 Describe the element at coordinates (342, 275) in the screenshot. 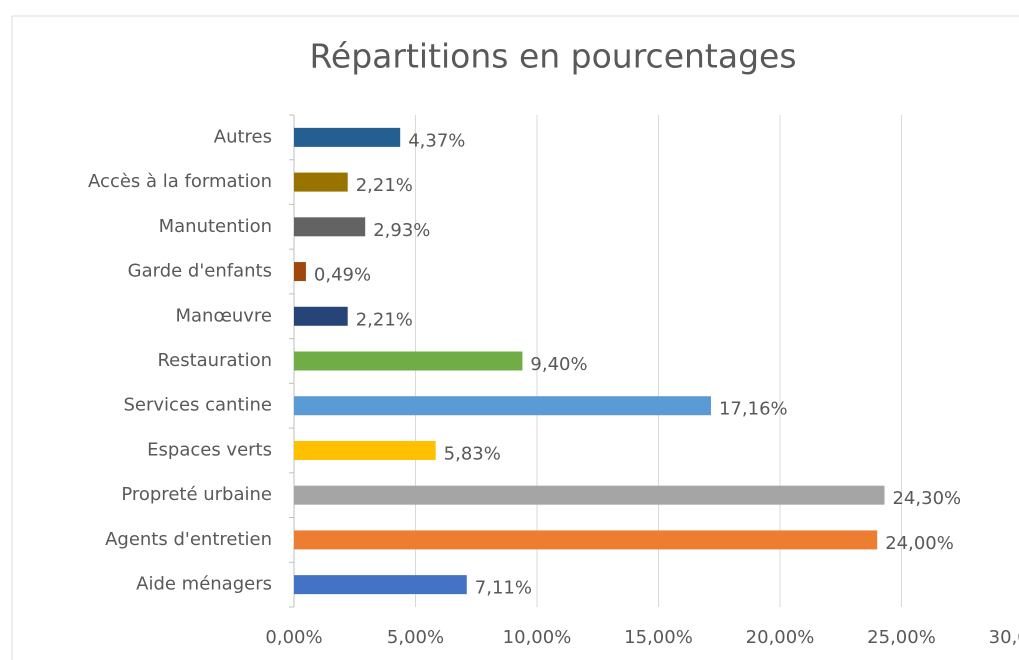

I see `data-label: 0,49%` at that location.